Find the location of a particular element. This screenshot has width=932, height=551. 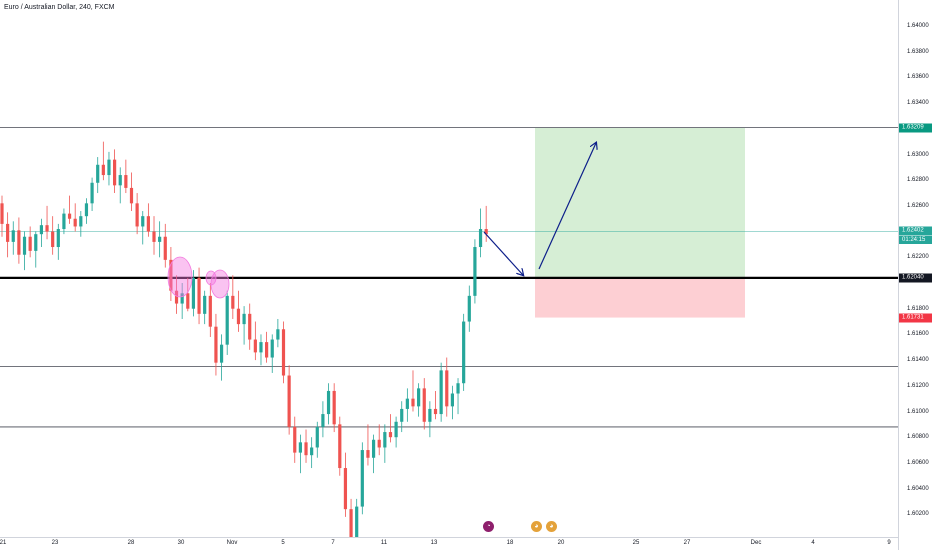

time-tick-label: 30 is located at coordinates (181, 543).